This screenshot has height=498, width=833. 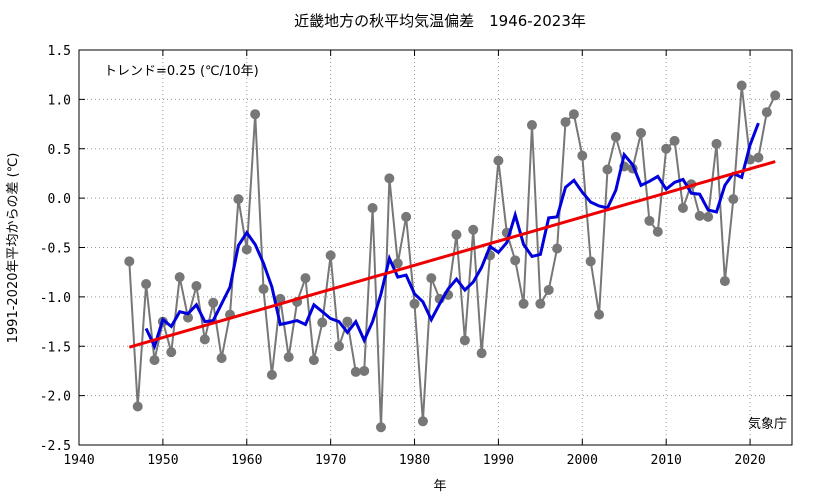 What do you see at coordinates (55, 347) in the screenshot?
I see `y-tick-label: -1.5` at bounding box center [55, 347].